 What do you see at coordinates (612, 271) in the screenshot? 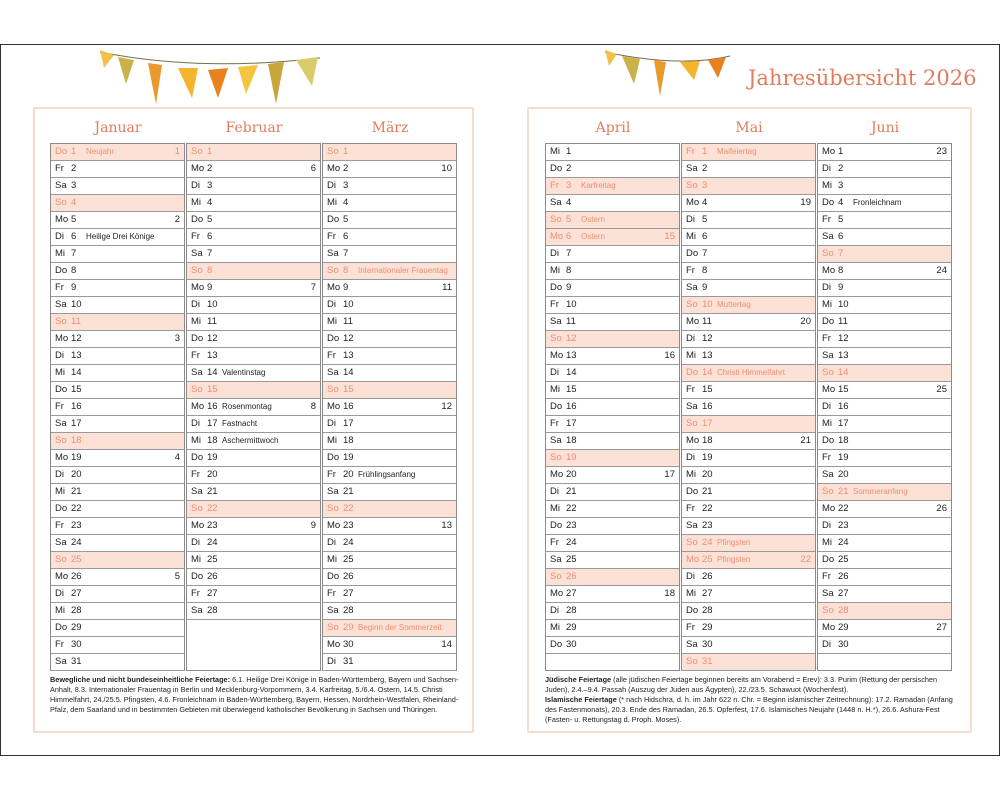
I see `day-row: Mi 8` at bounding box center [612, 271].